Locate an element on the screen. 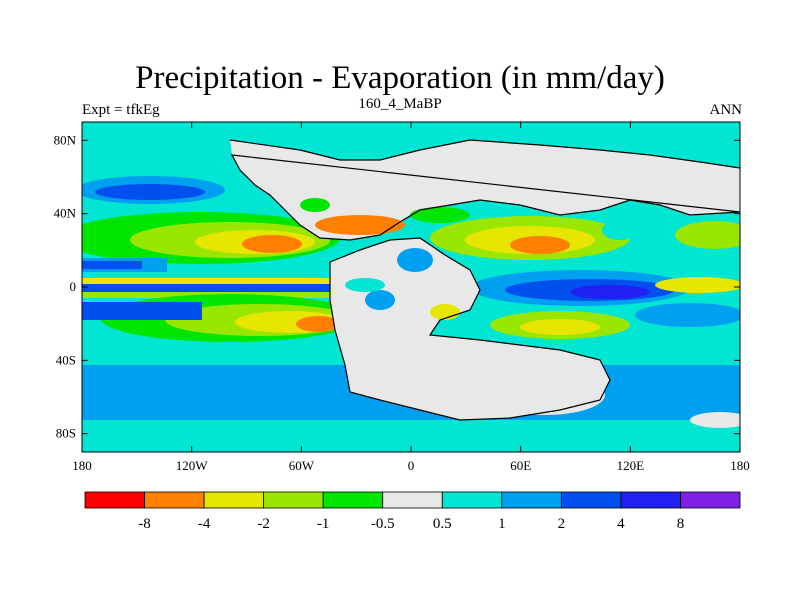 The image size is (800, 600). y-tick-label: 80N is located at coordinates (65, 139).